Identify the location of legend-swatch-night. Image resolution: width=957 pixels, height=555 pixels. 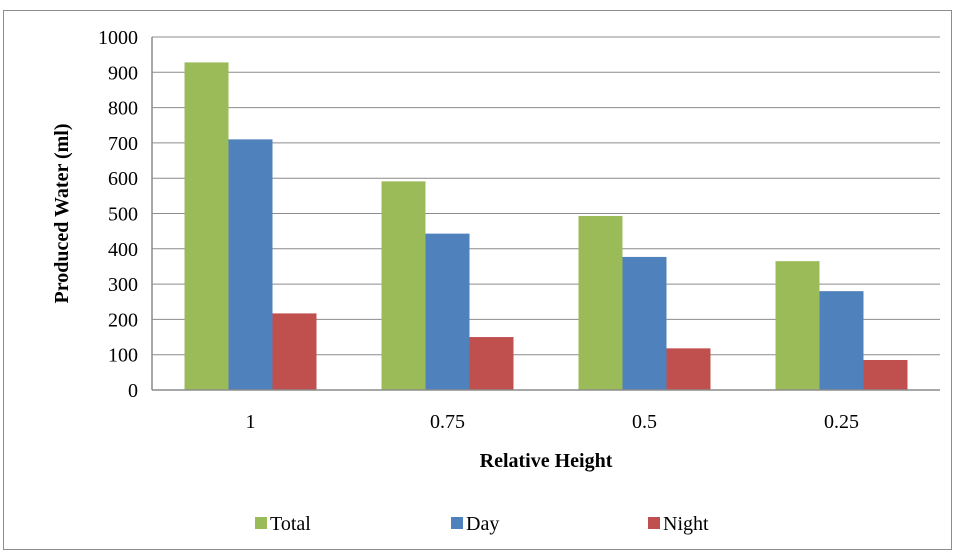
(654, 523).